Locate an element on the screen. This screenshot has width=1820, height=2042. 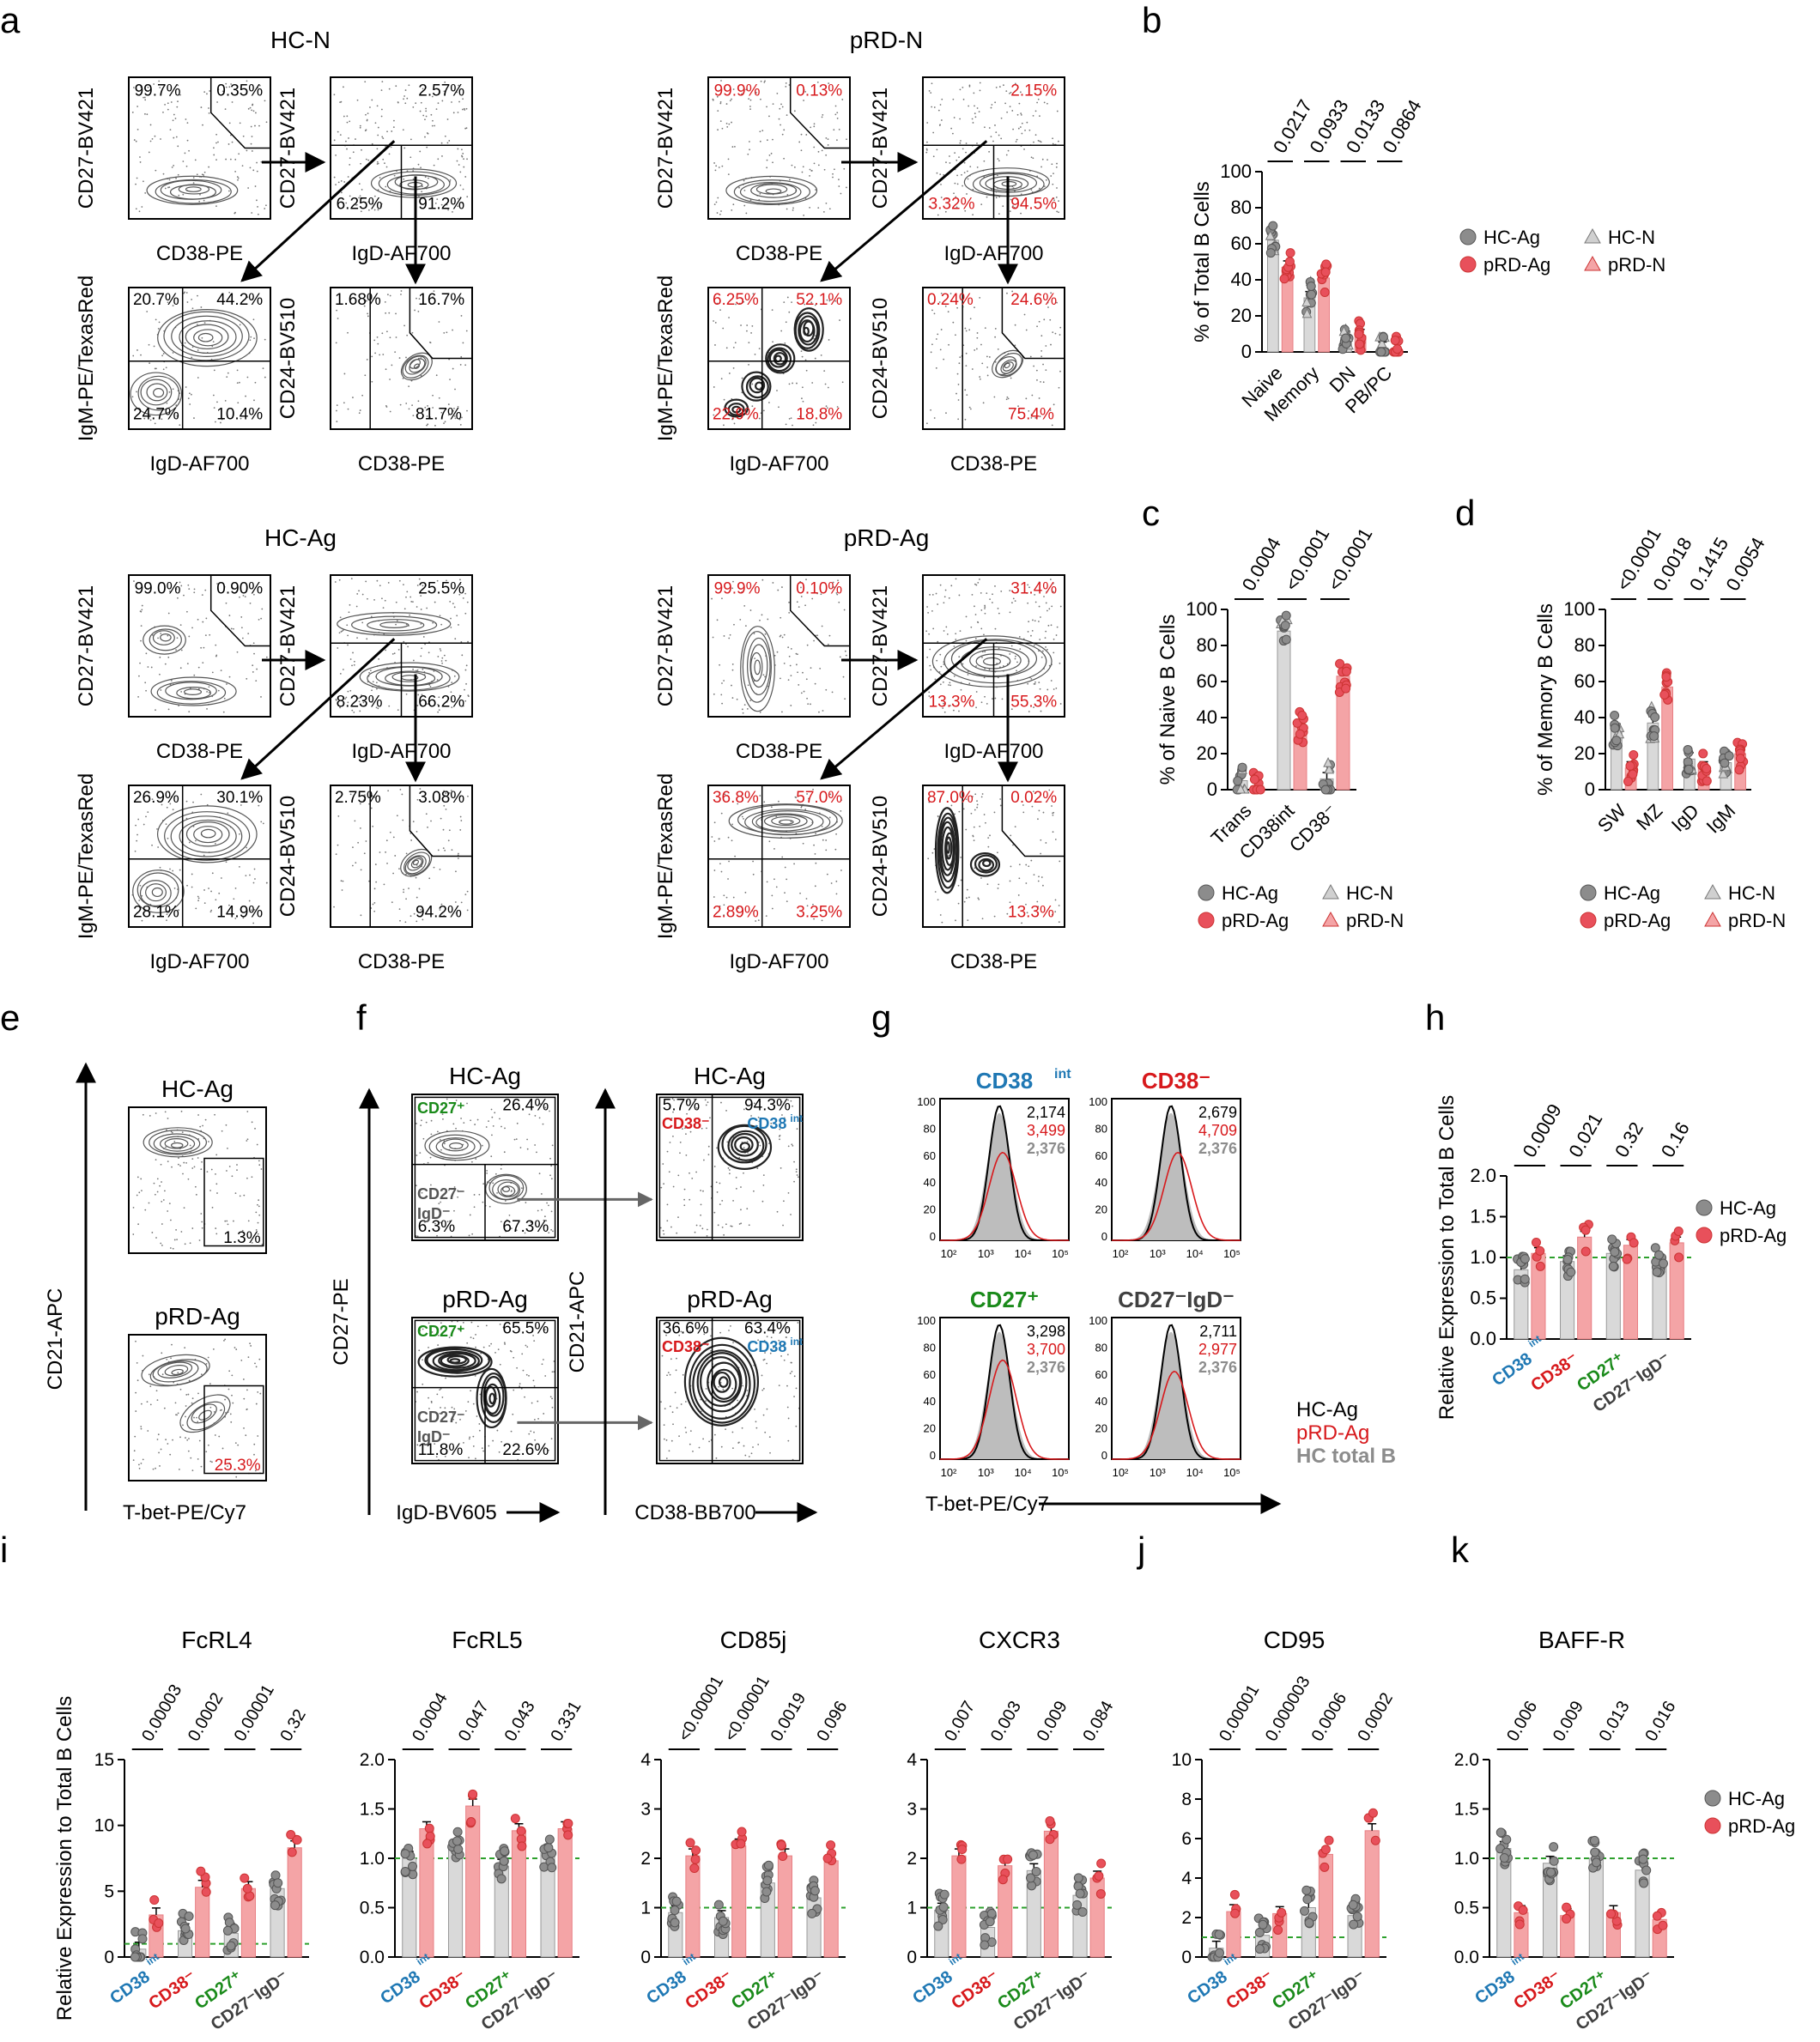
bar-prd-ag is located at coordinates (565, 1893).